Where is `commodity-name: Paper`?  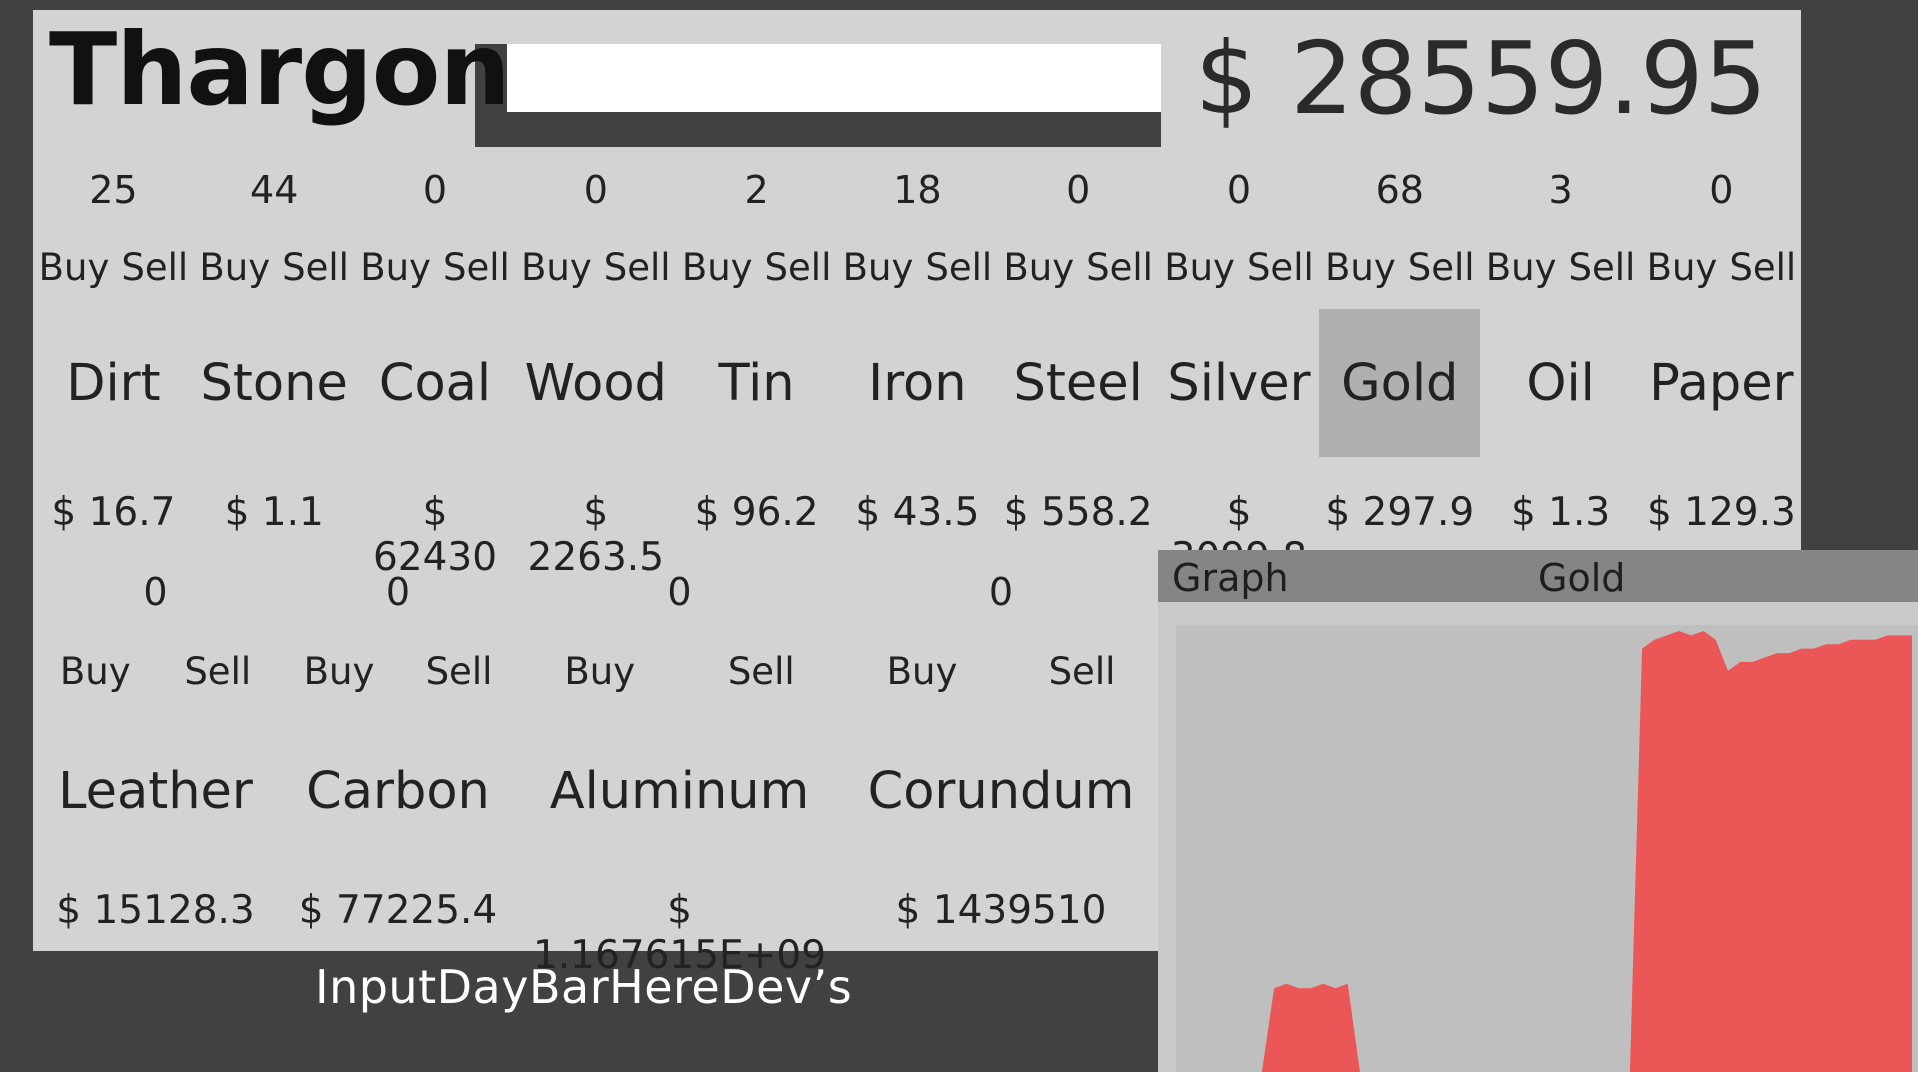 commodity-name: Paper is located at coordinates (1721, 383).